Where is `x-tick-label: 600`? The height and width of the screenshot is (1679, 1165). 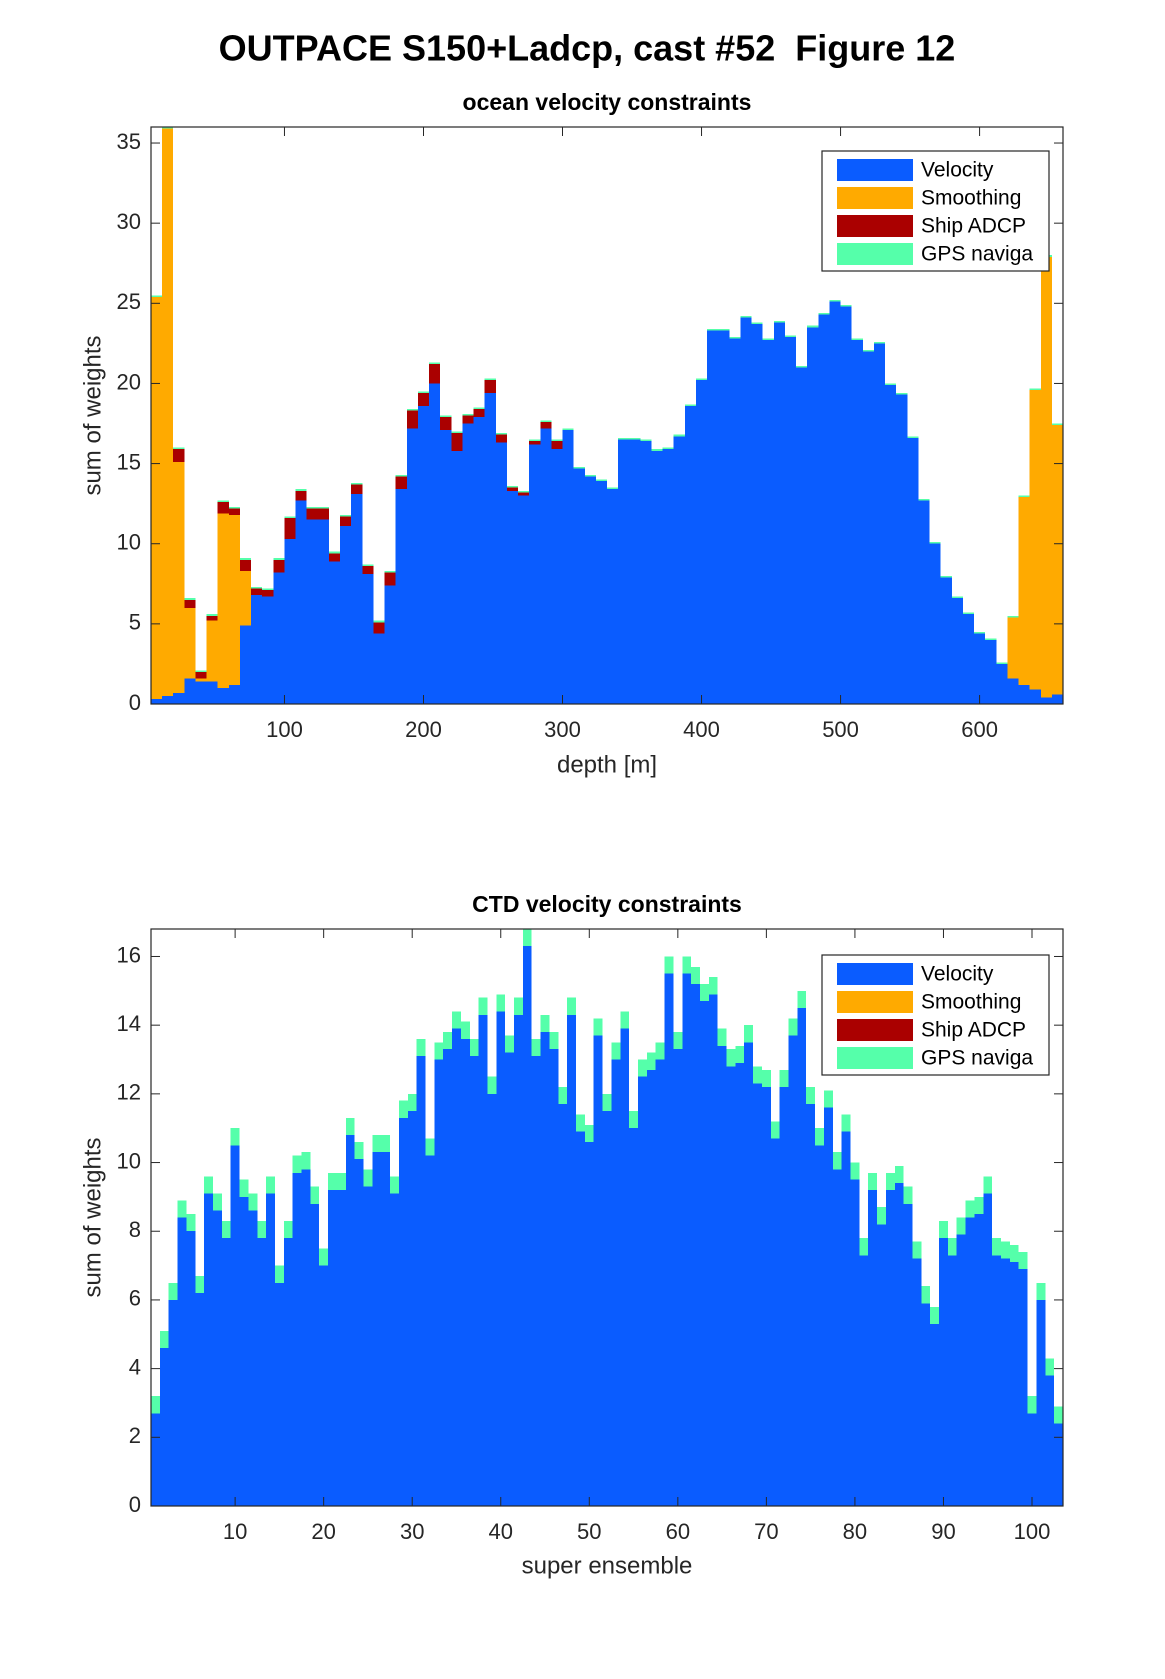 x-tick-label: 600 is located at coordinates (979, 729).